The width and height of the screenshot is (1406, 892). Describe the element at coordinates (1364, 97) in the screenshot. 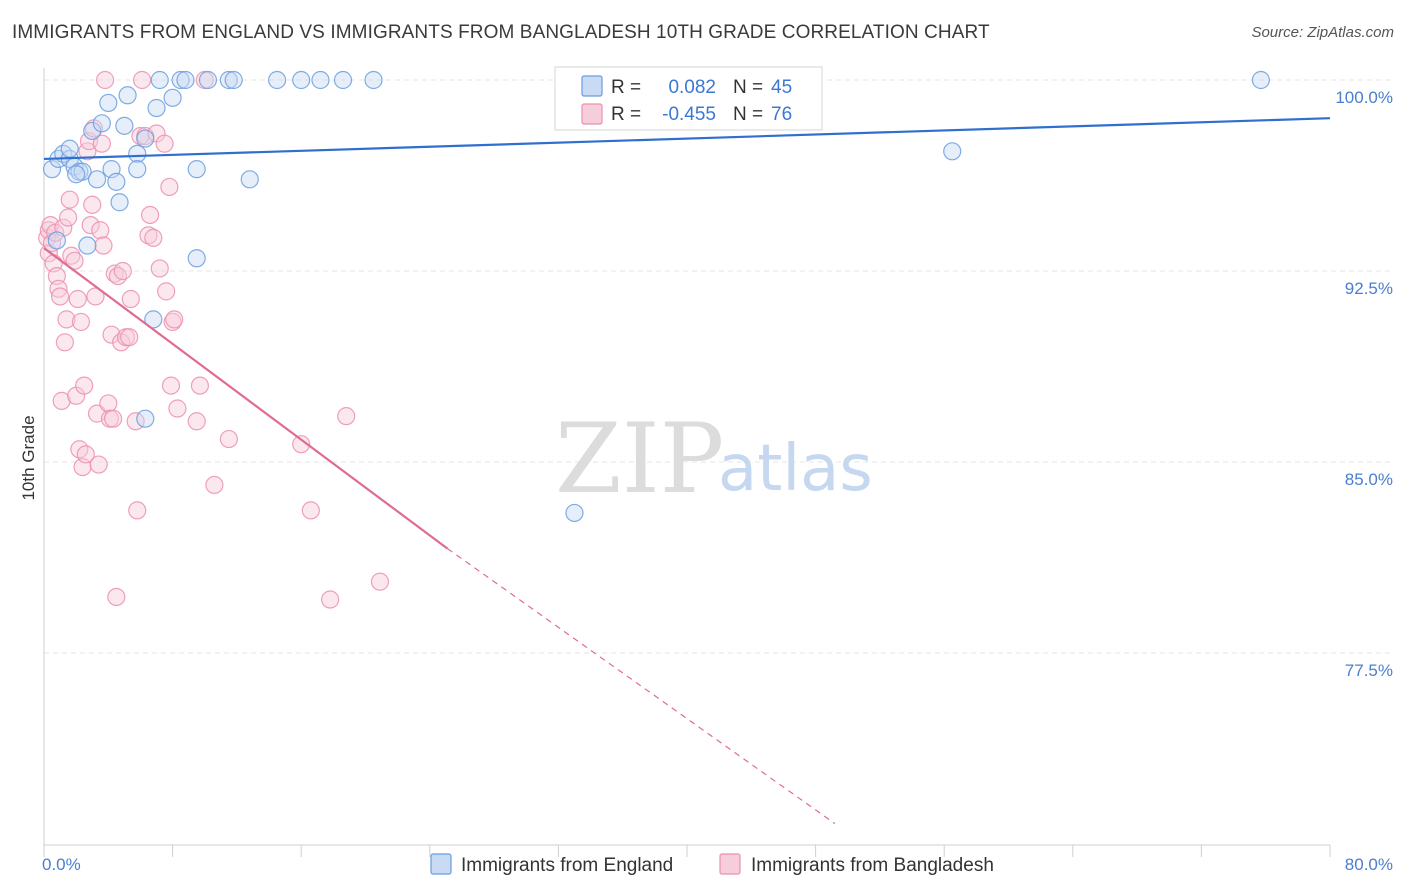

I see `y-tick-label-0: 100.0%` at that location.